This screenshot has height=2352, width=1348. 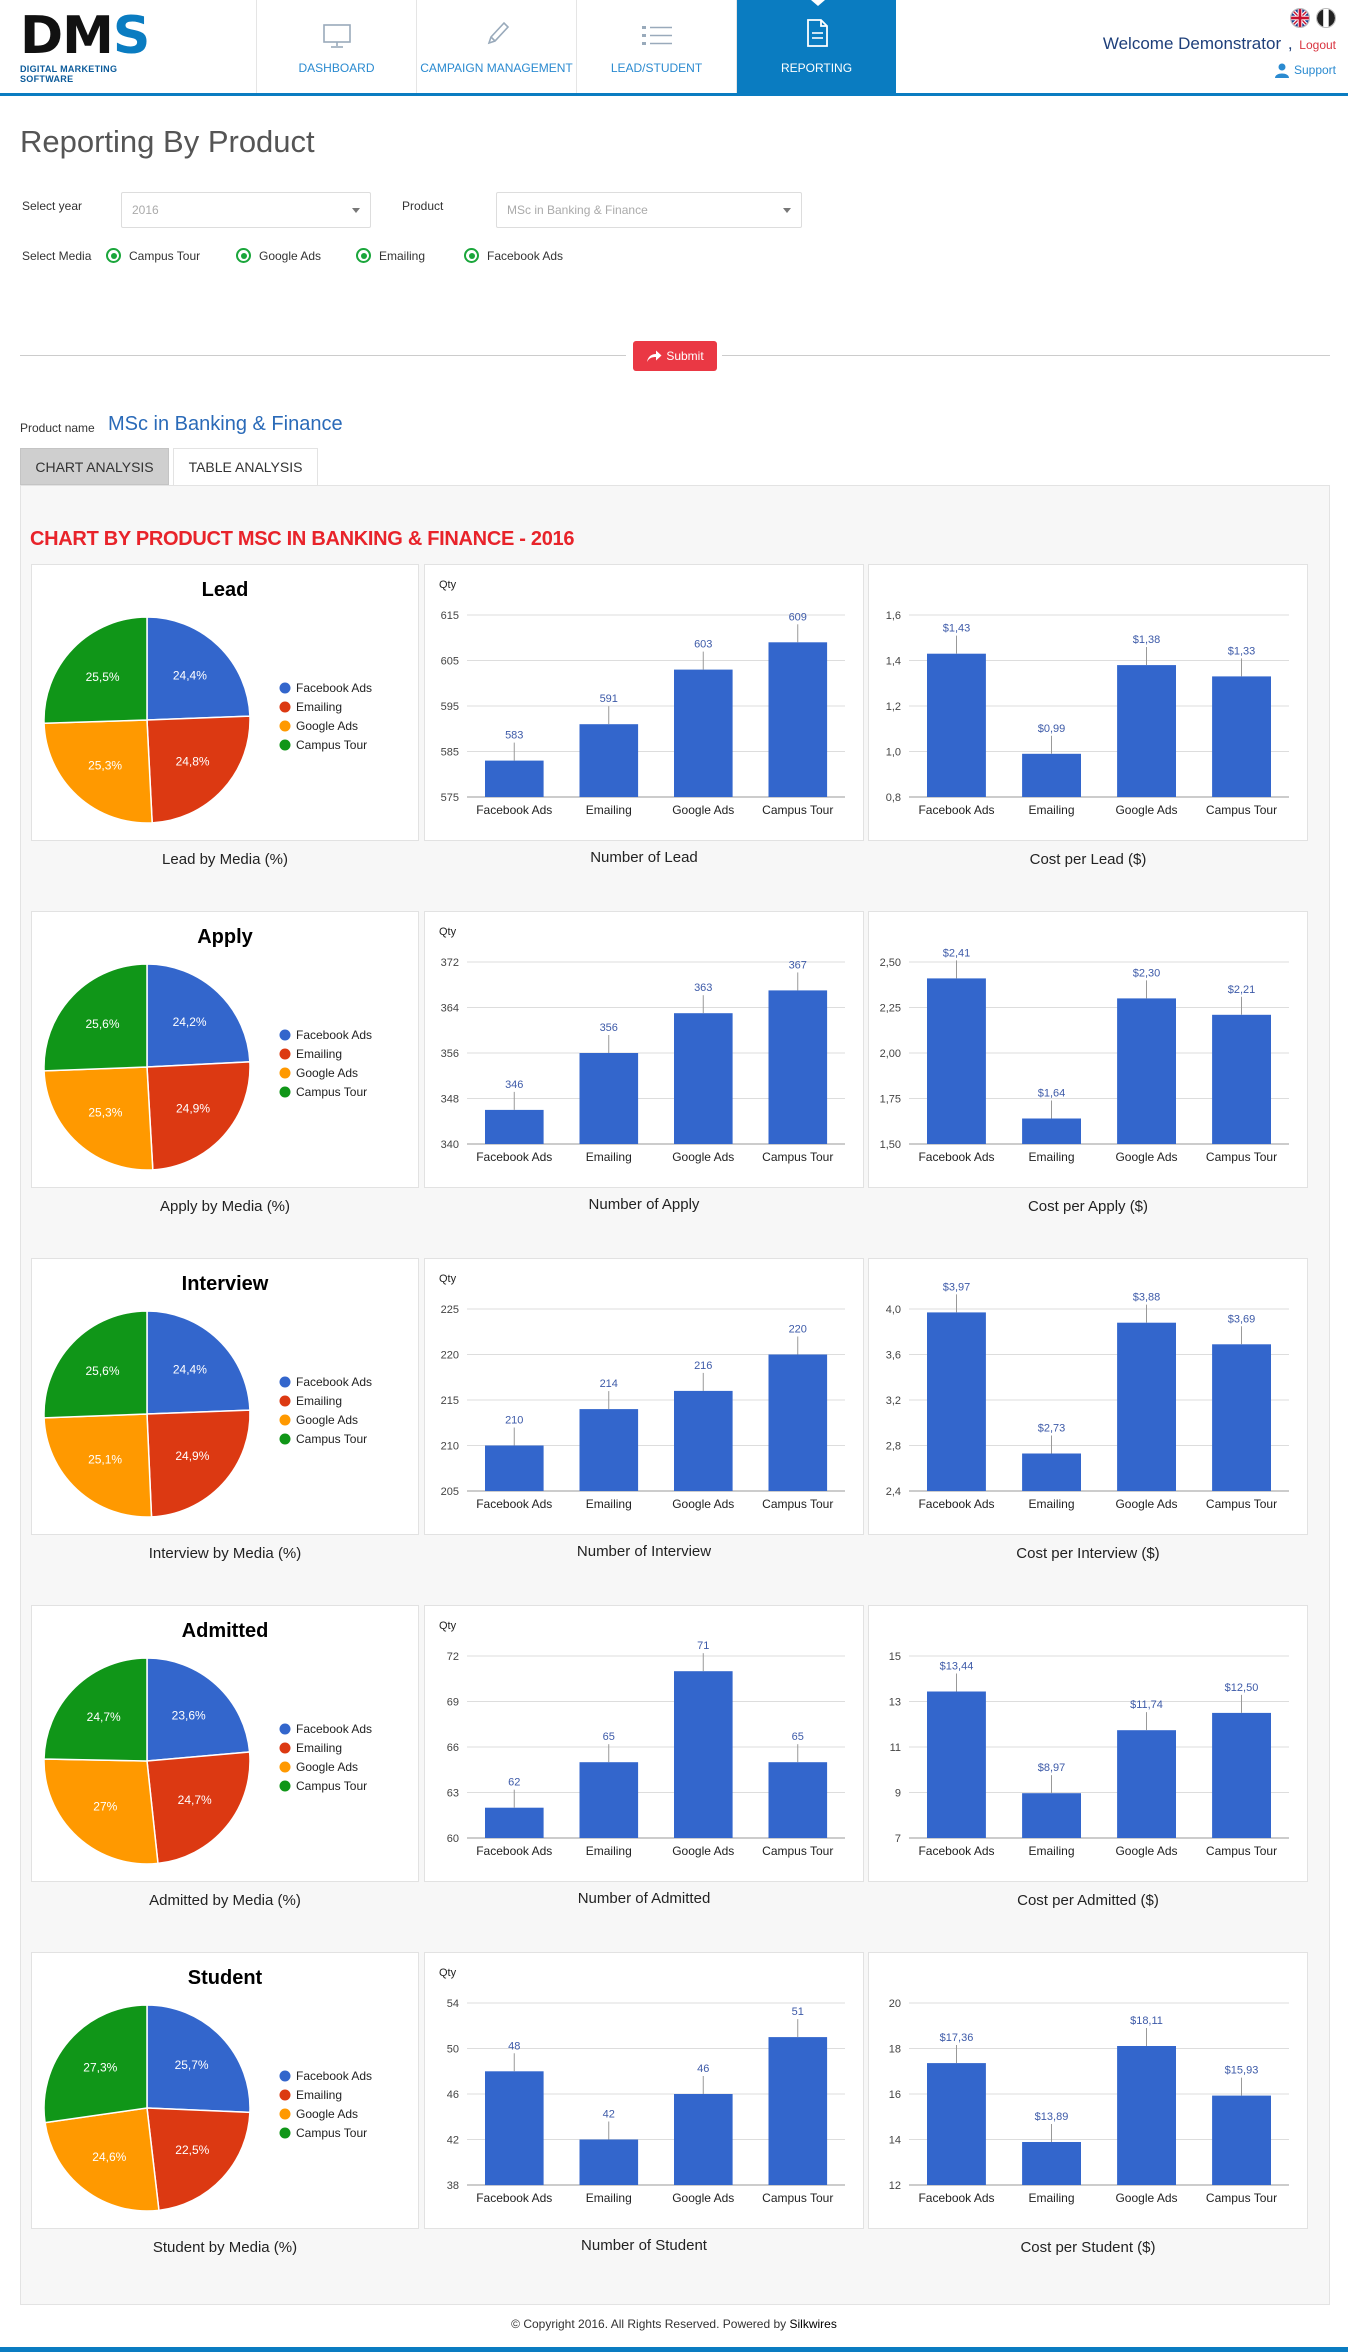 What do you see at coordinates (453, 1657) in the screenshot?
I see `y-tick-label: 72` at bounding box center [453, 1657].